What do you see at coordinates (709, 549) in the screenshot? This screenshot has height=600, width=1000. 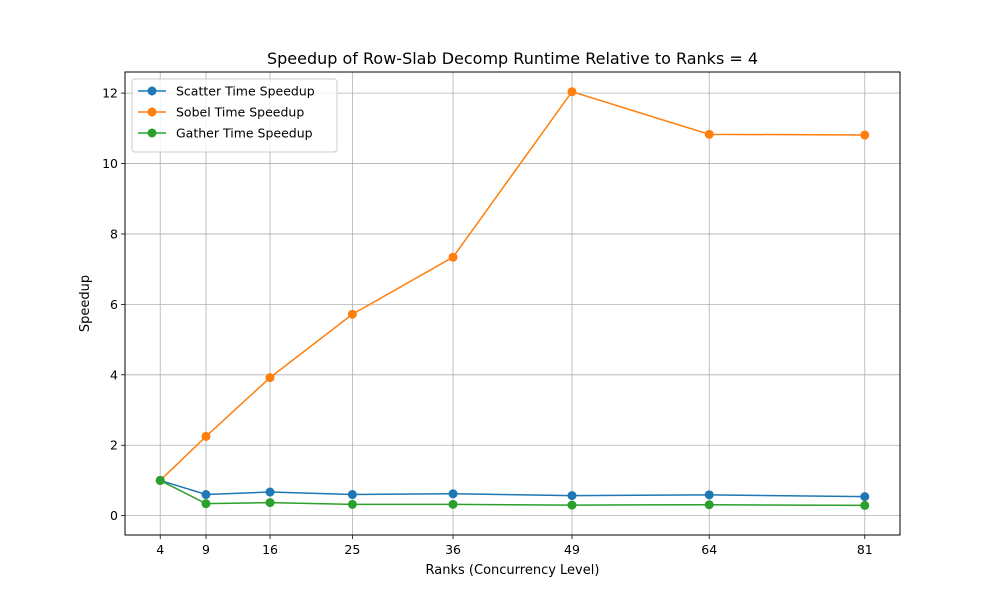 I see `x-tick-label: 64` at bounding box center [709, 549].